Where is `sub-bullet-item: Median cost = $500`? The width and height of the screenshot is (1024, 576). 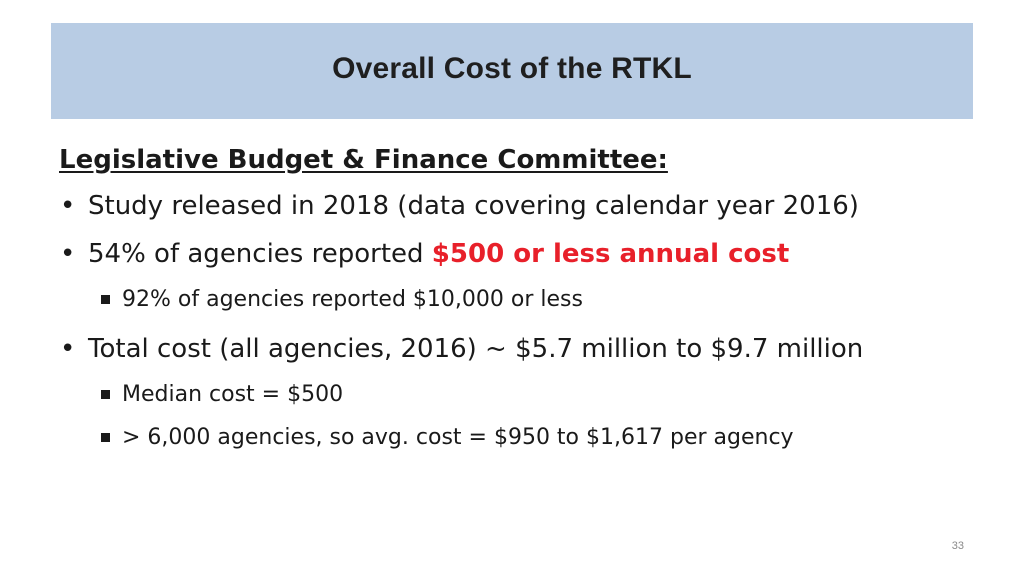
sub-bullet-item: Median cost = $500 is located at coordinates (509, 394).